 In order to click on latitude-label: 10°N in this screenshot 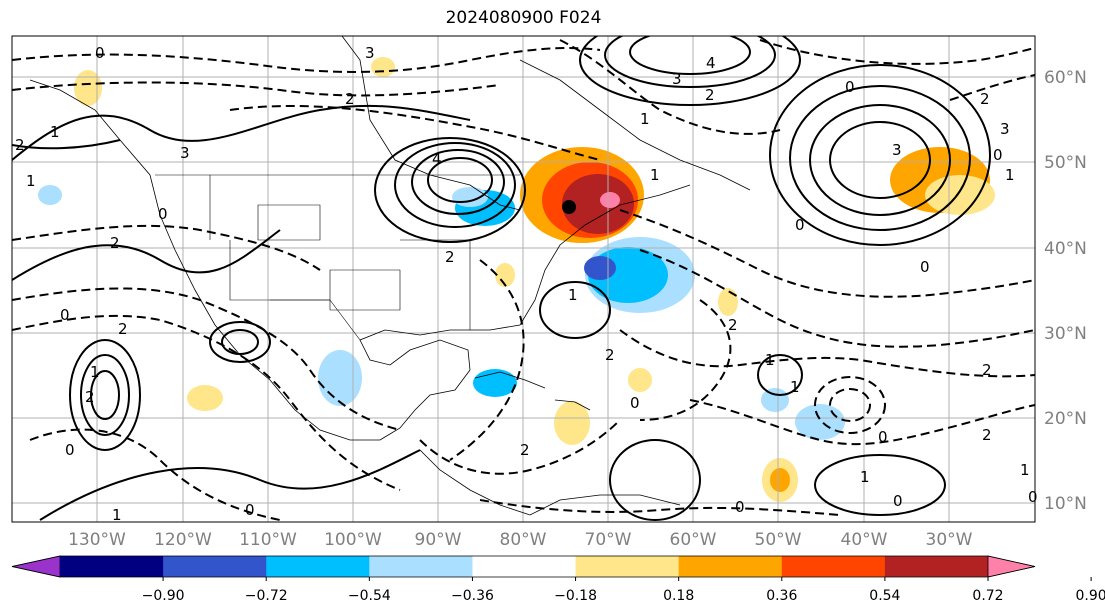, I will do `click(1065, 504)`.